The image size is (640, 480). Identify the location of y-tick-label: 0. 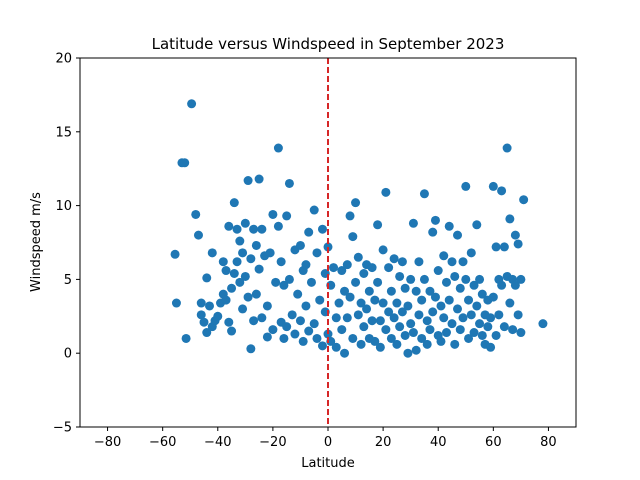
(68, 354).